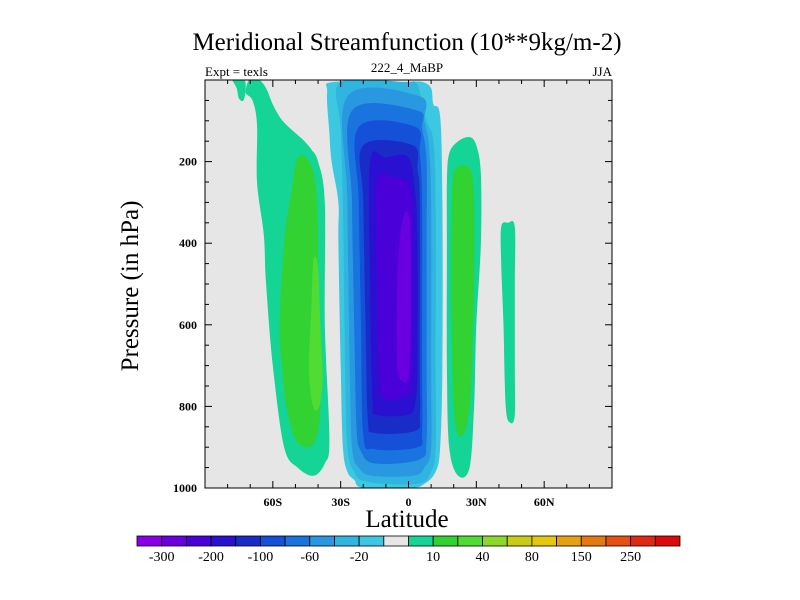  Describe the element at coordinates (407, 67) in the screenshot. I see `center-string: 222_4_MaBP` at that location.